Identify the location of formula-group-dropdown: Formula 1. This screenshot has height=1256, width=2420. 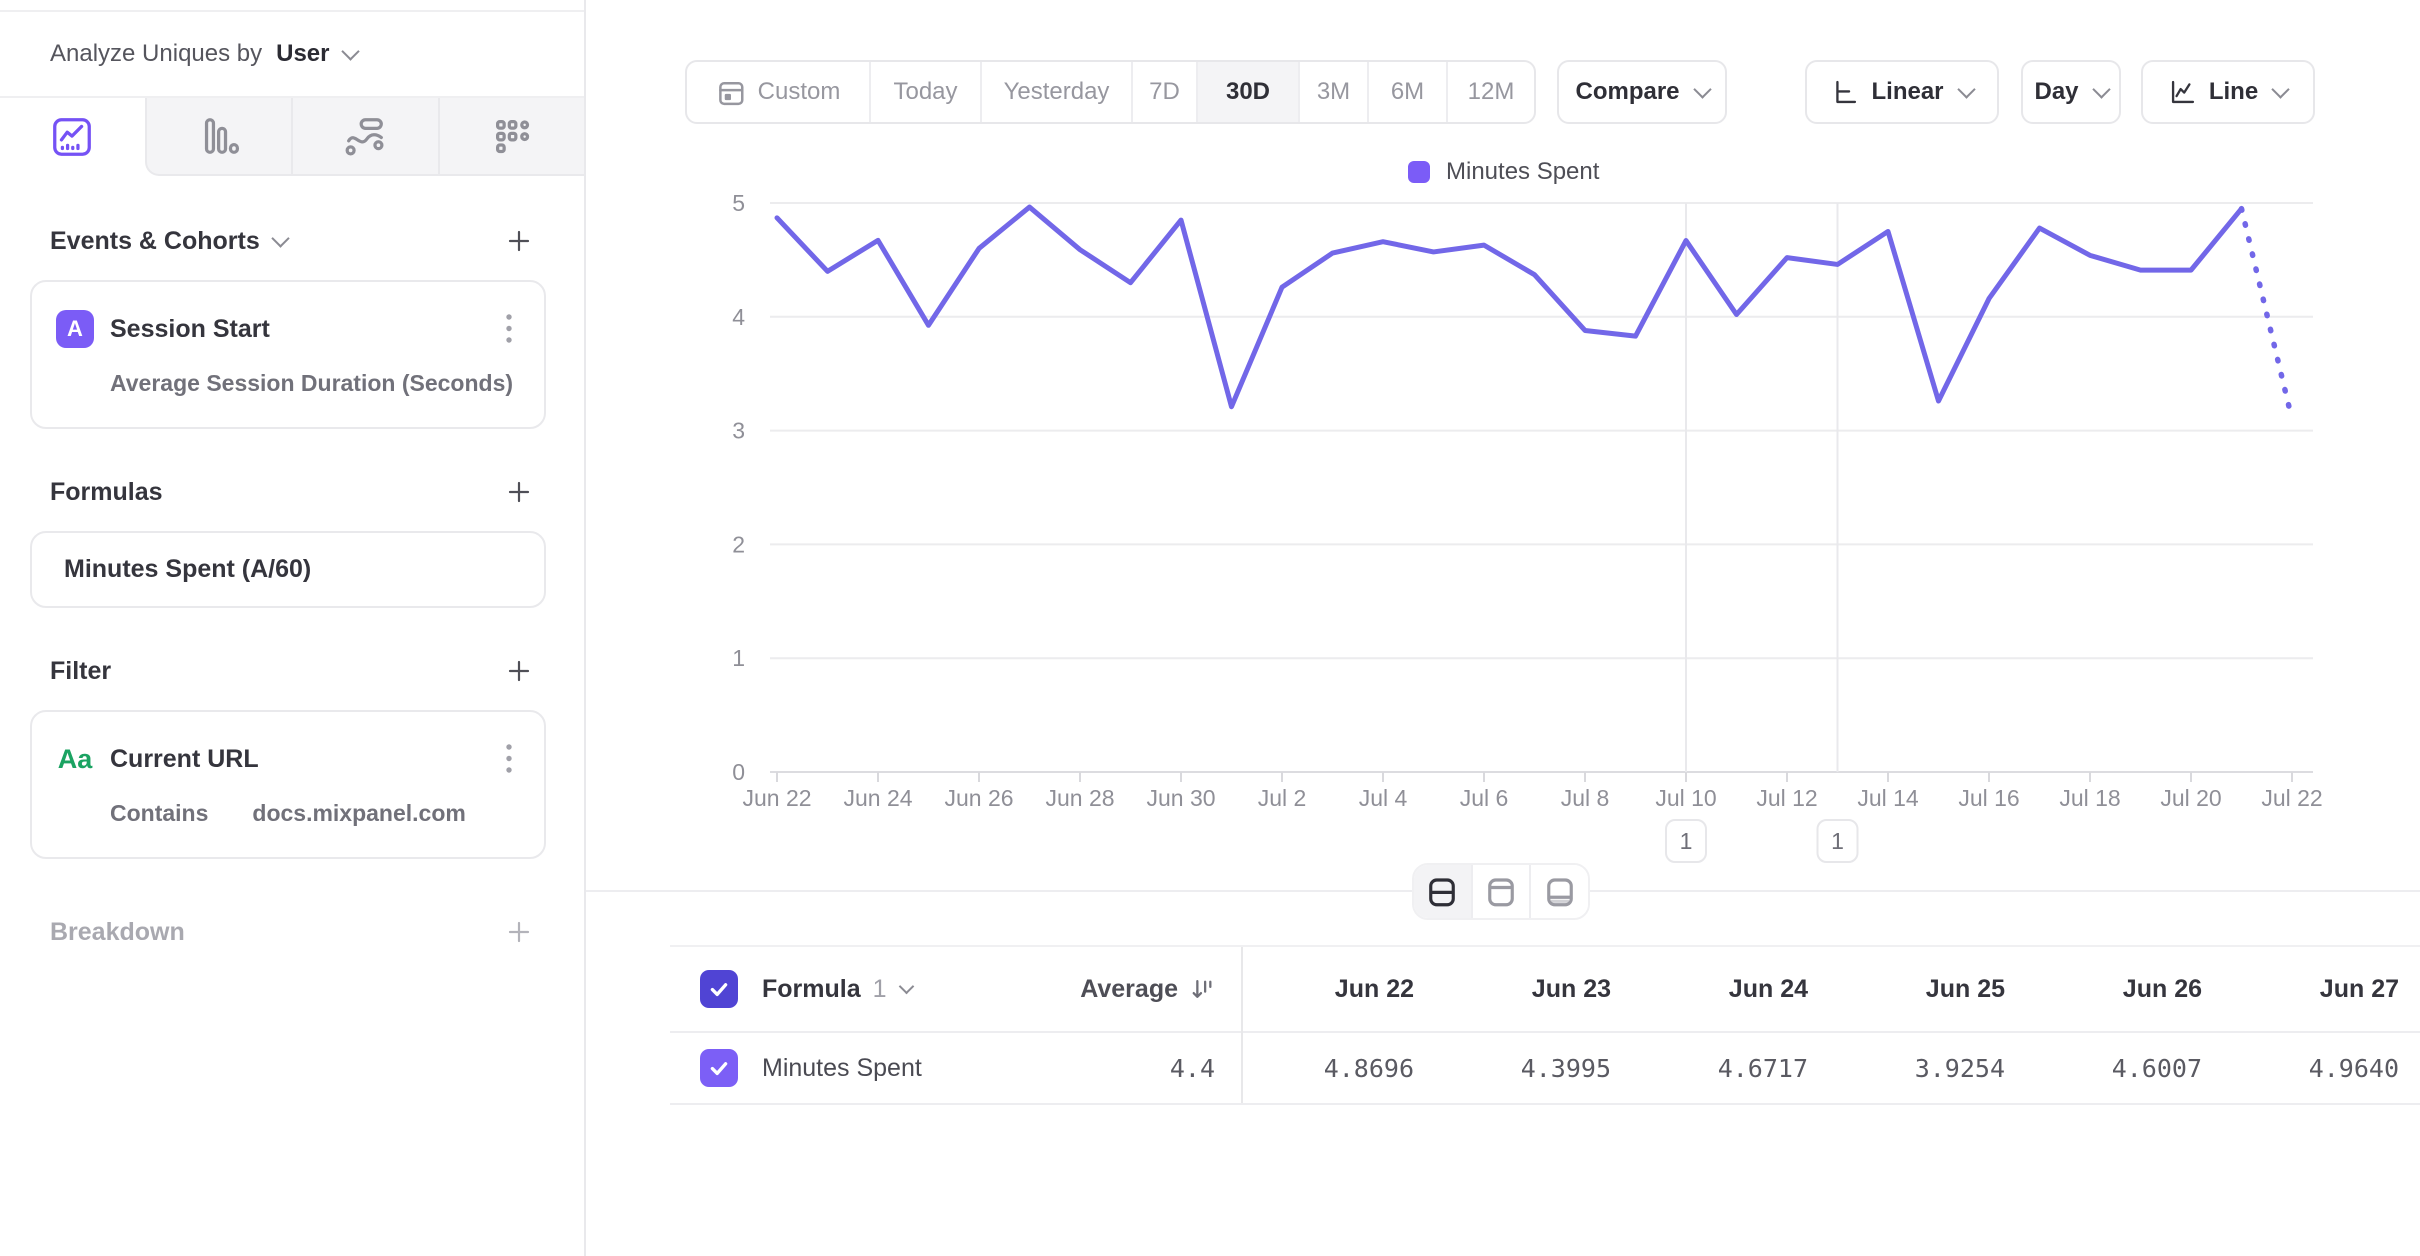
(907, 989).